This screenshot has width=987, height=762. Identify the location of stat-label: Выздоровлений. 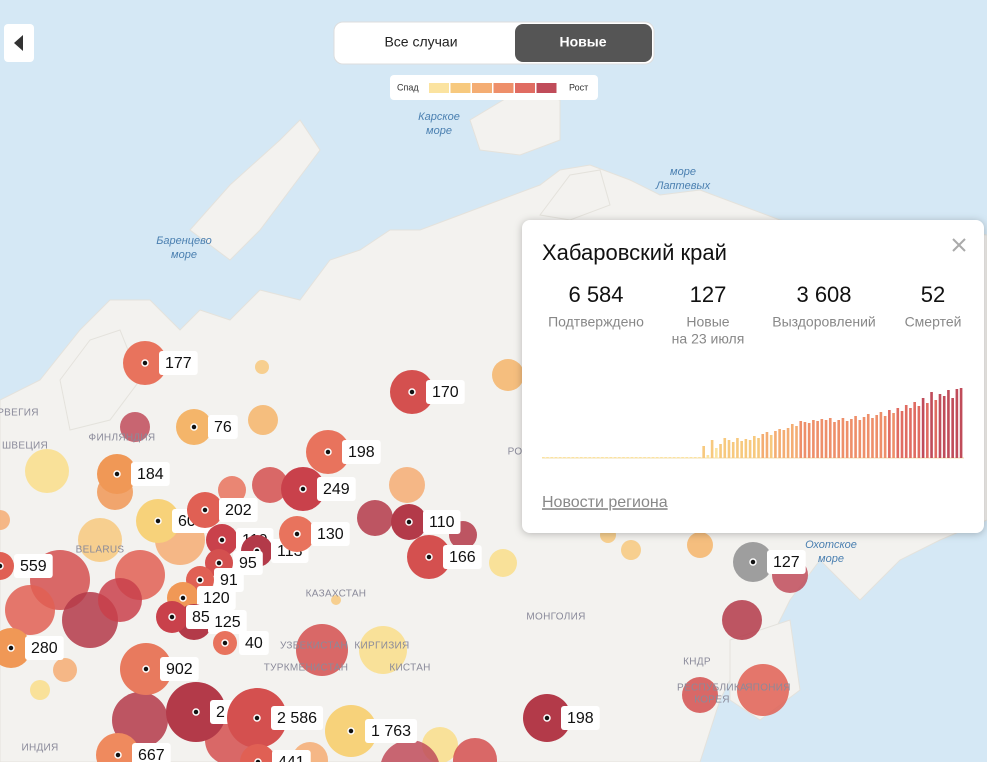
(823, 322).